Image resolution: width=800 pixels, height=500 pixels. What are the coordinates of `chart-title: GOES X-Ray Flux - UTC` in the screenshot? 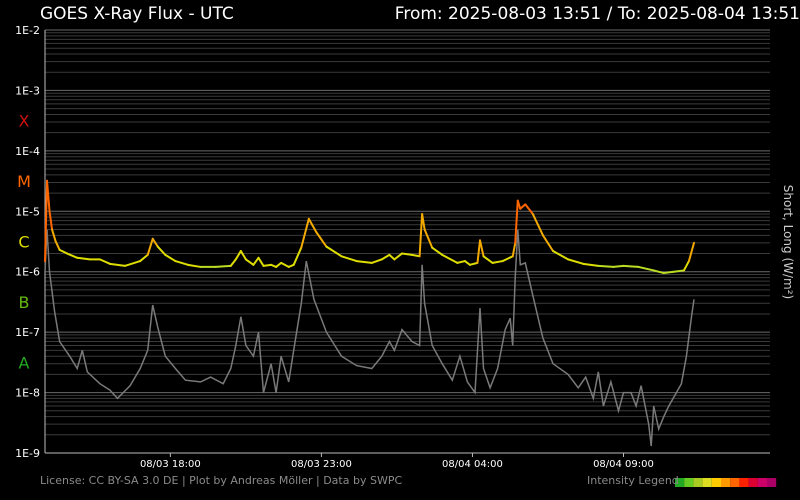 It's located at (137, 14).